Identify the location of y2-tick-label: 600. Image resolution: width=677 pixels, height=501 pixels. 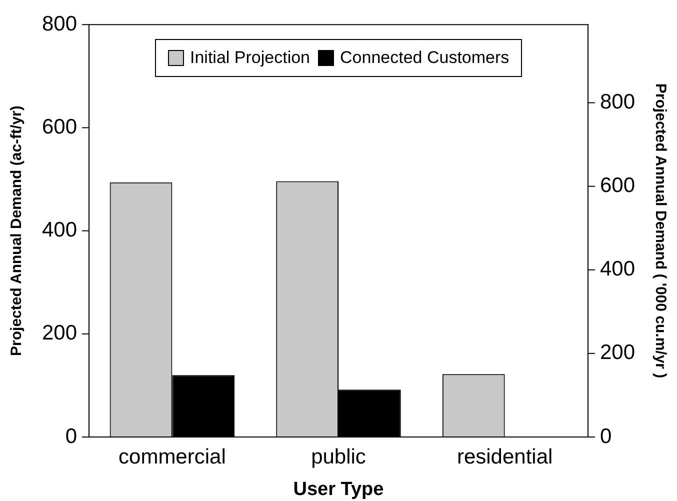
(618, 186).